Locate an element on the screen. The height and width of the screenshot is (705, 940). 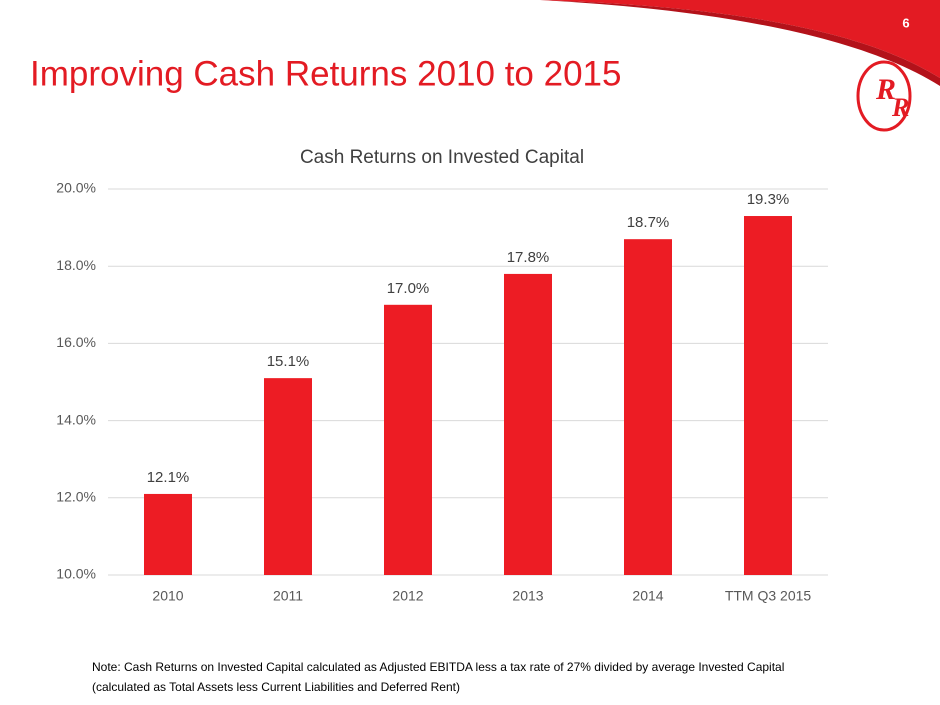
logo: R R is located at coordinates (884, 96).